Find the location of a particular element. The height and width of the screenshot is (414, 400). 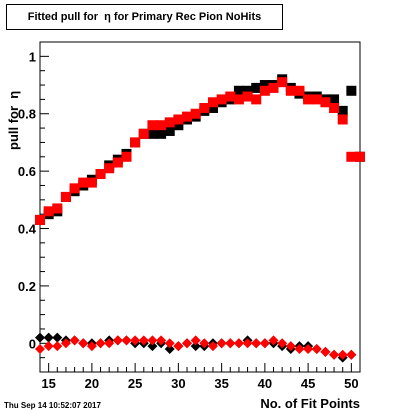

y-tick-label: 0 is located at coordinates (32, 343).